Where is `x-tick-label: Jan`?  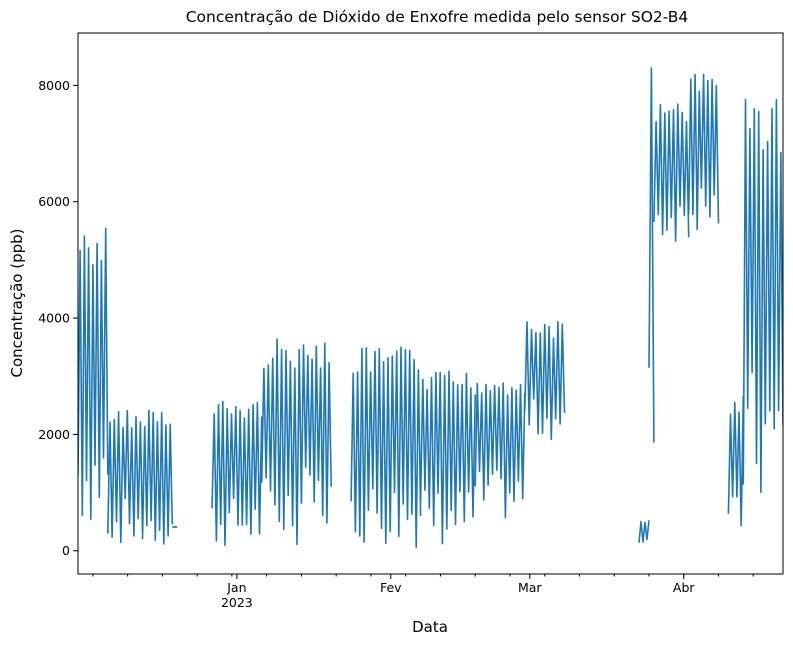
x-tick-label: Jan is located at coordinates (236, 587).